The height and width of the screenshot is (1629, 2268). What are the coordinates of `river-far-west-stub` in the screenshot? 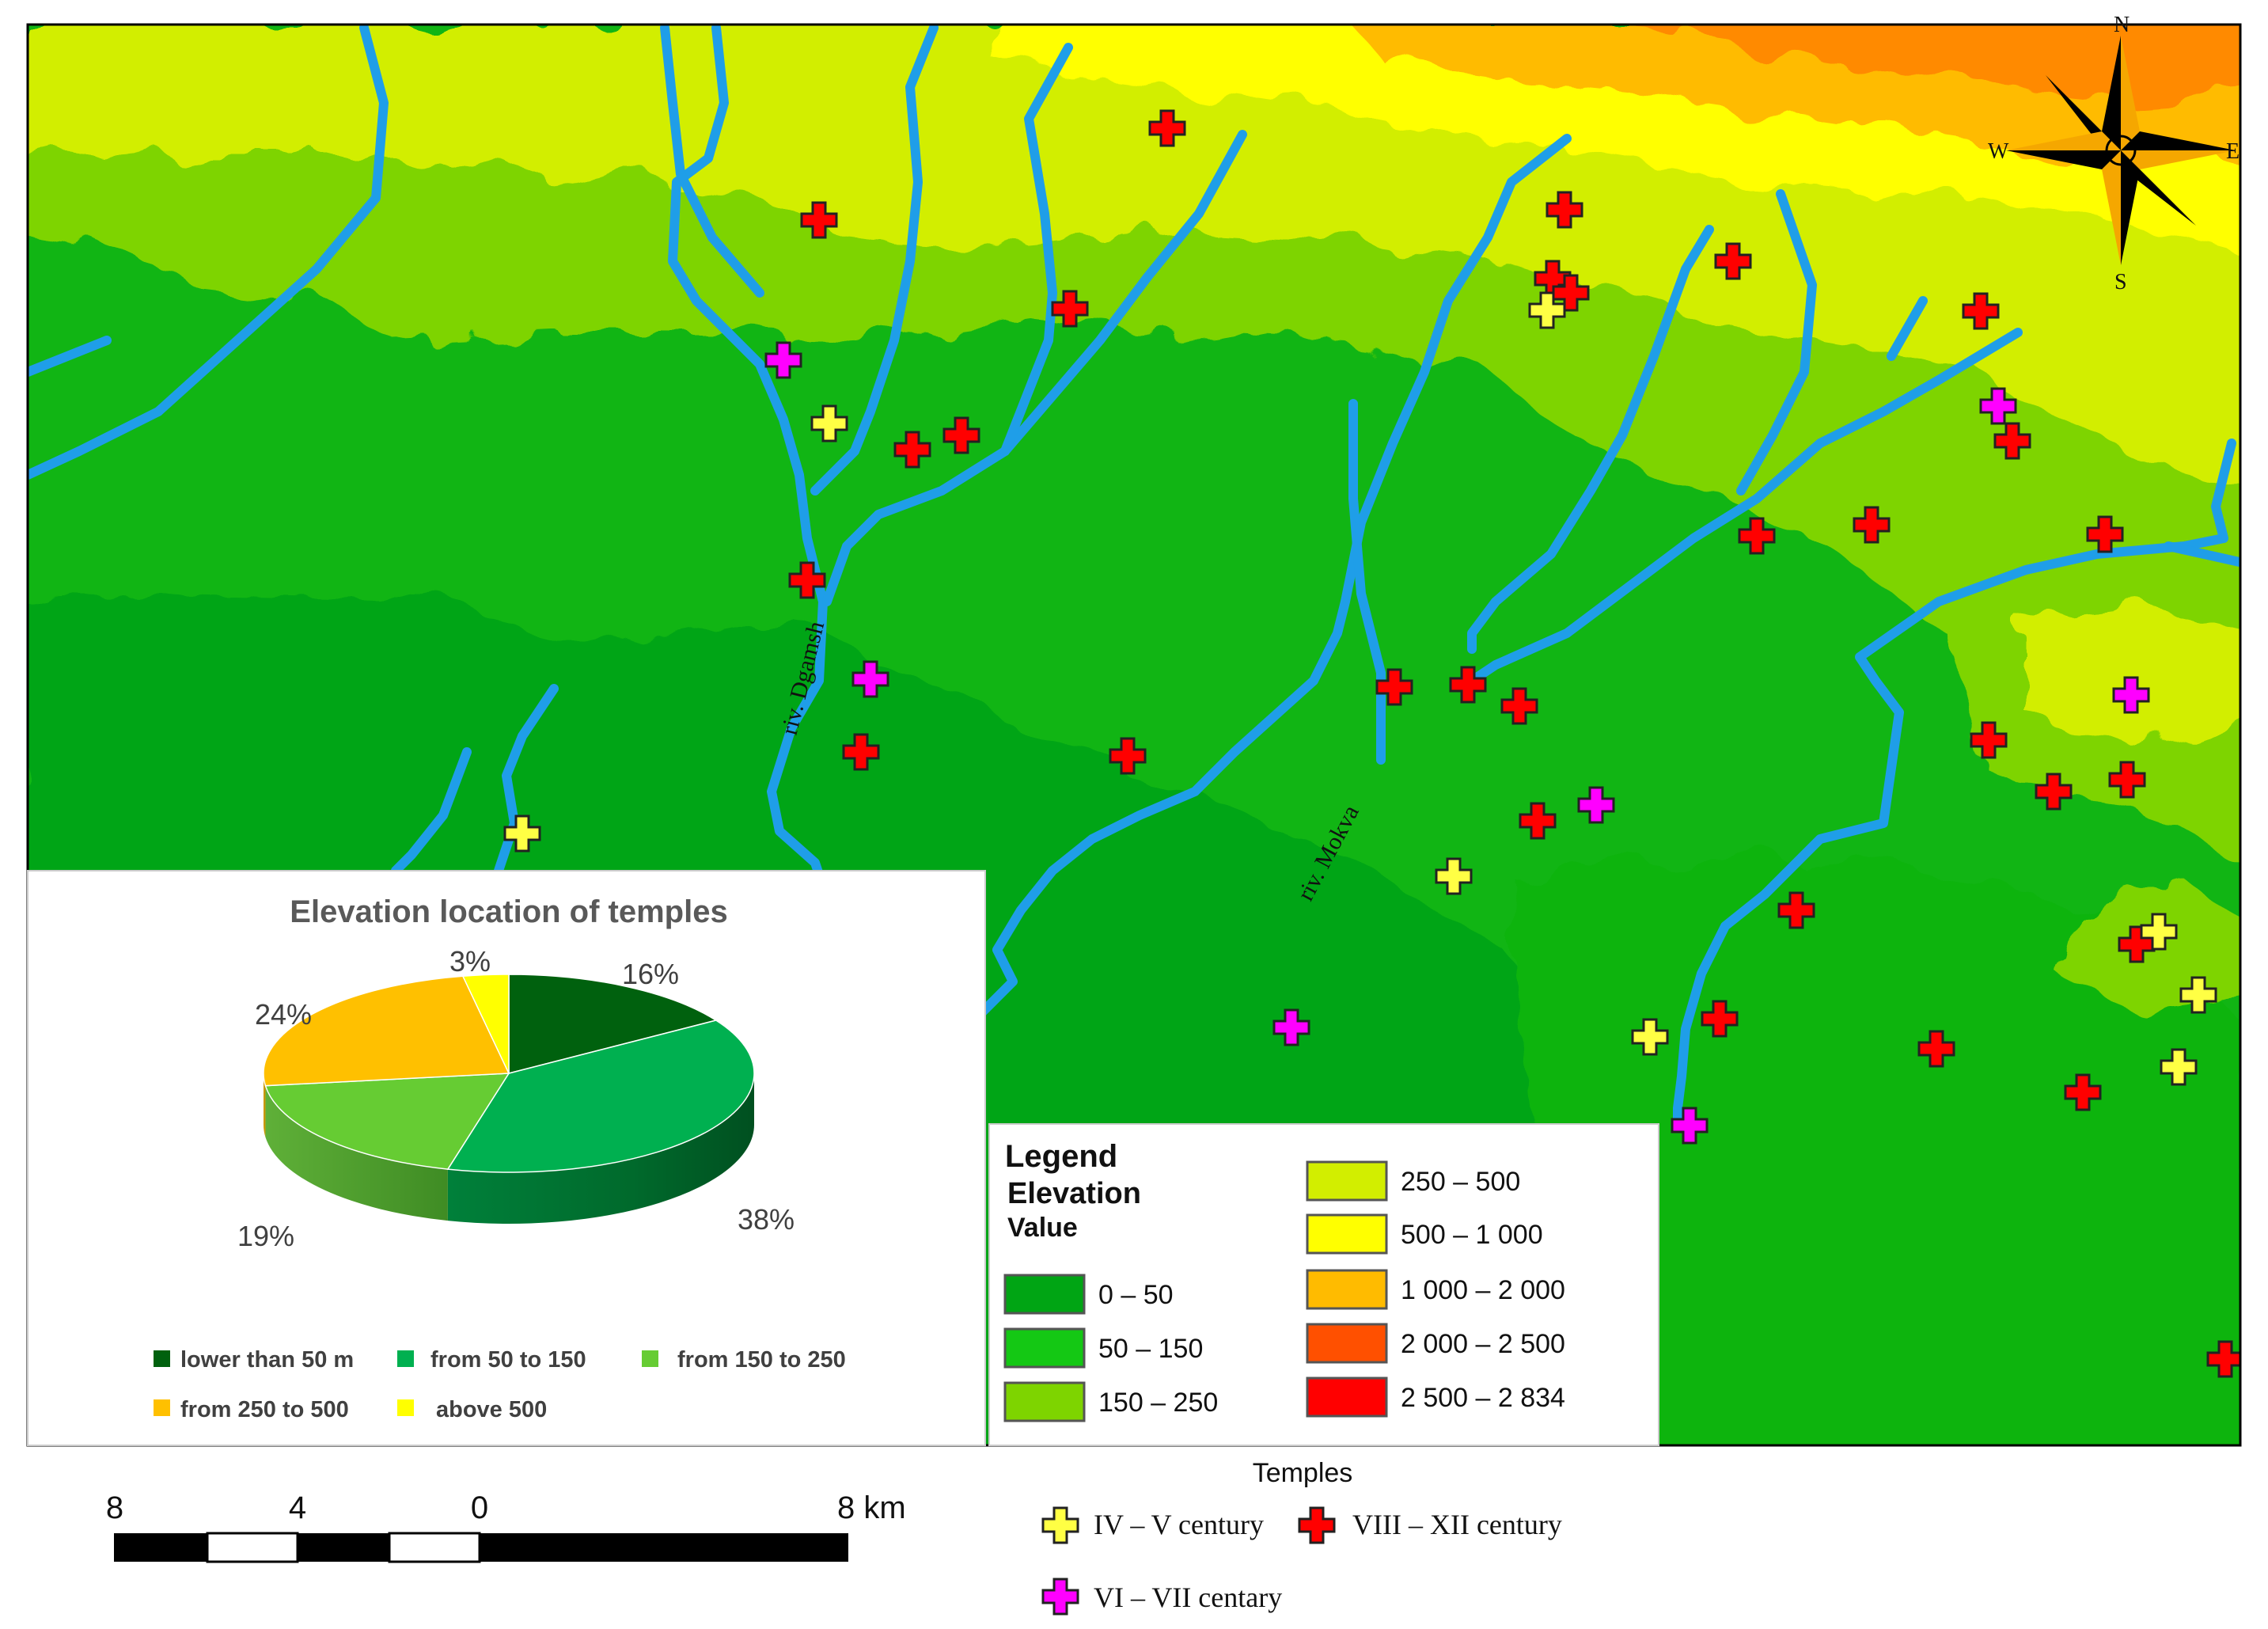 It's located at (70, 357).